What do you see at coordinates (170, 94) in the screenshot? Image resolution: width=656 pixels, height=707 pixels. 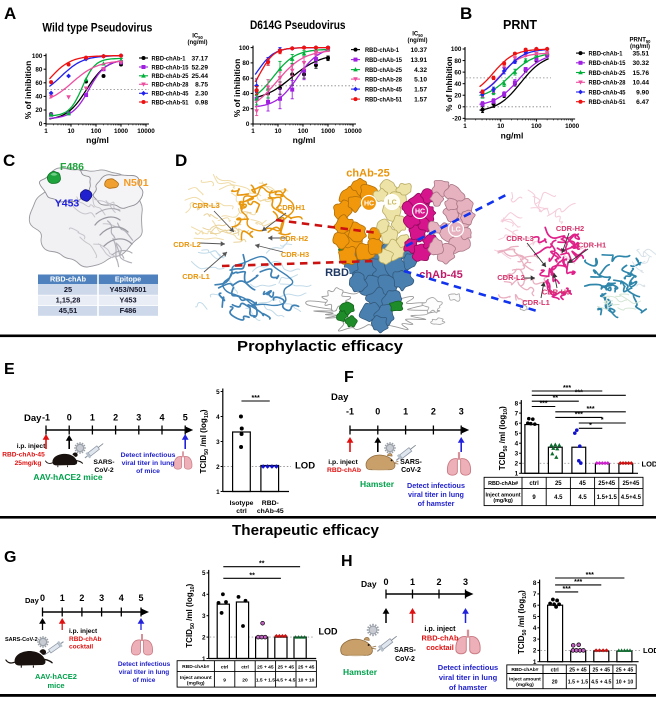 I see `svg-text: RBD-chAb-45` at bounding box center [170, 94].